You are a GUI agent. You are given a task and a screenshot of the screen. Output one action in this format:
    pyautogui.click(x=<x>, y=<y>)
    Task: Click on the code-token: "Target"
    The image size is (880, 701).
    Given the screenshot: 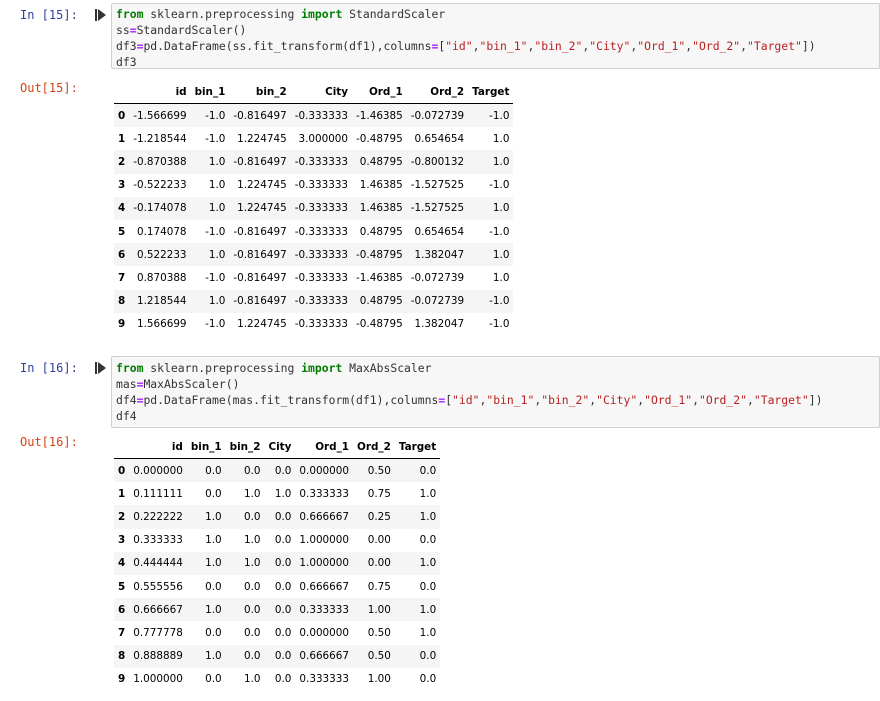 What is the action you would take?
    pyautogui.click(x=781, y=400)
    